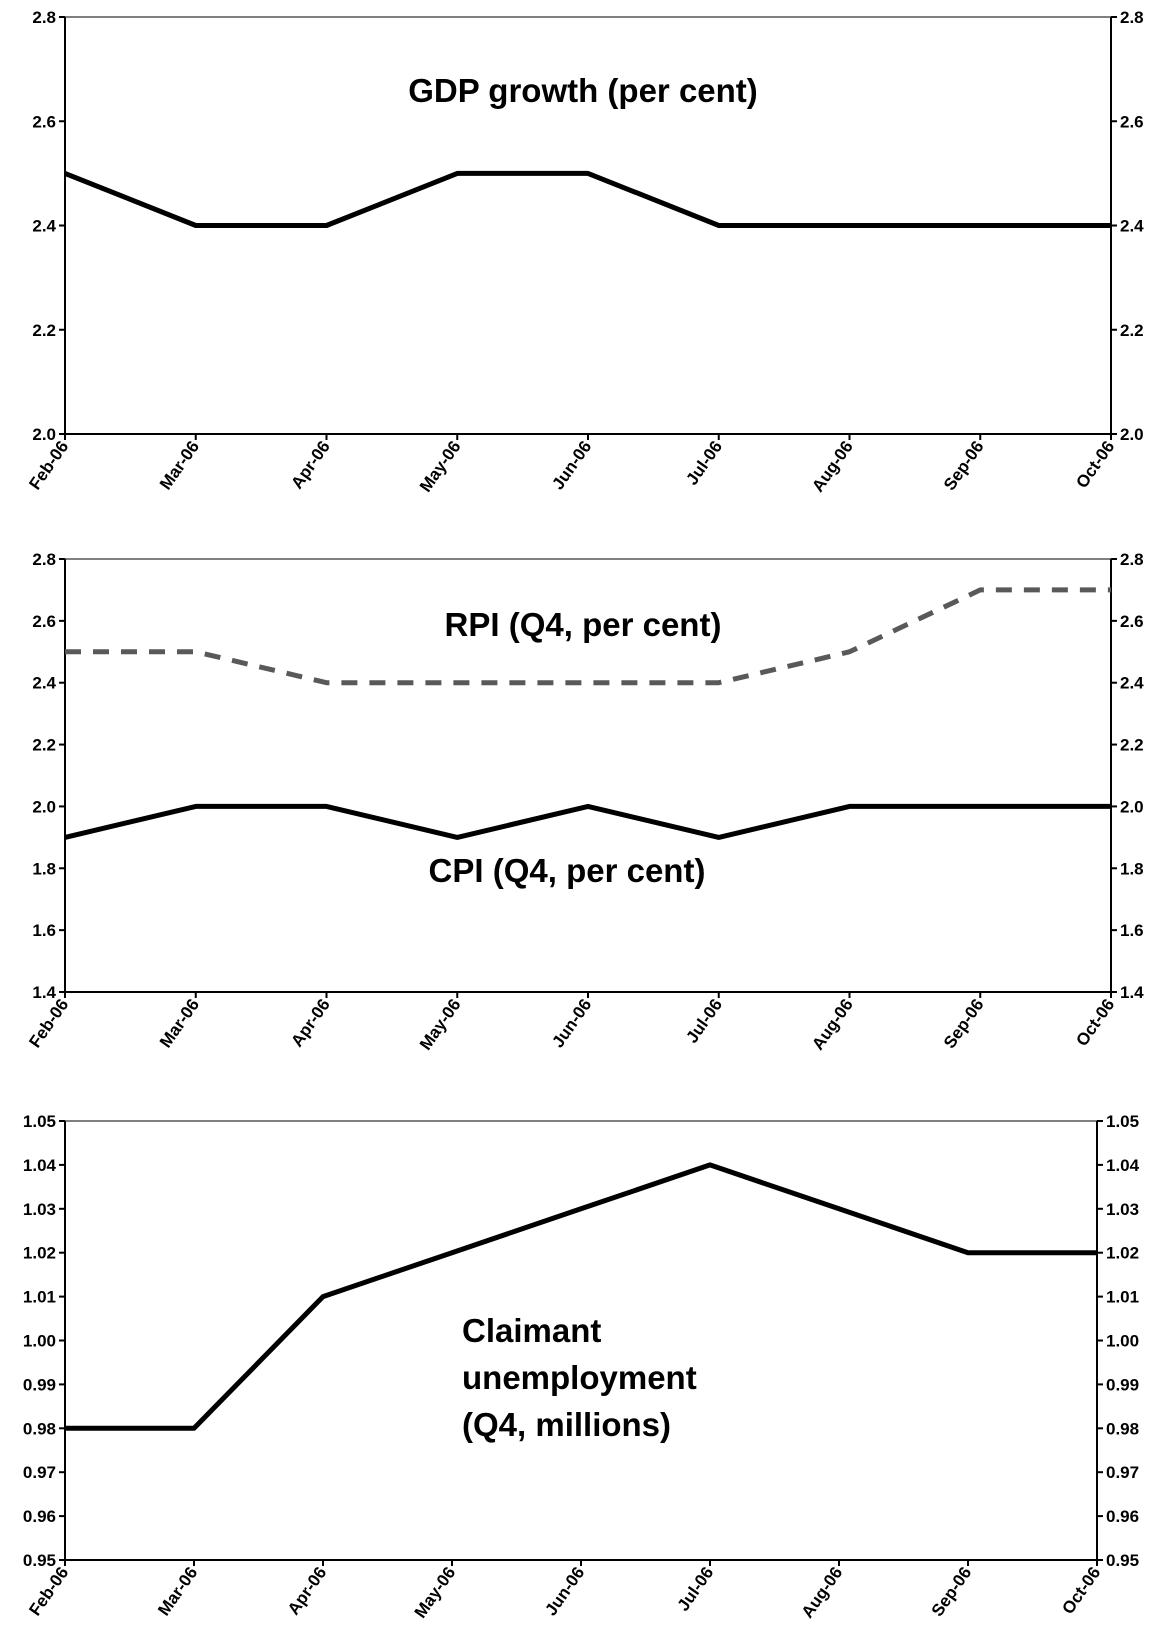 The height and width of the screenshot is (1640, 1163). What do you see at coordinates (1122, 1560) in the screenshot?
I see `y-tick-label-right: 0.95` at bounding box center [1122, 1560].